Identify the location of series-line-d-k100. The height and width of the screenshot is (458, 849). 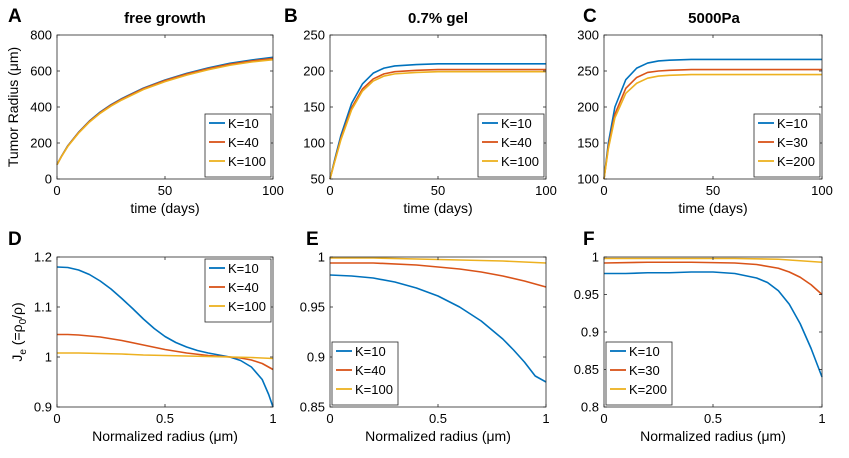
(165, 356).